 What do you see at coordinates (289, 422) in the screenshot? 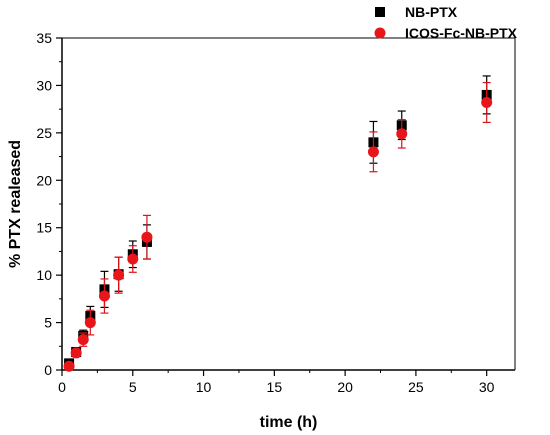
I see `x-axis-title: time (h)` at bounding box center [289, 422].